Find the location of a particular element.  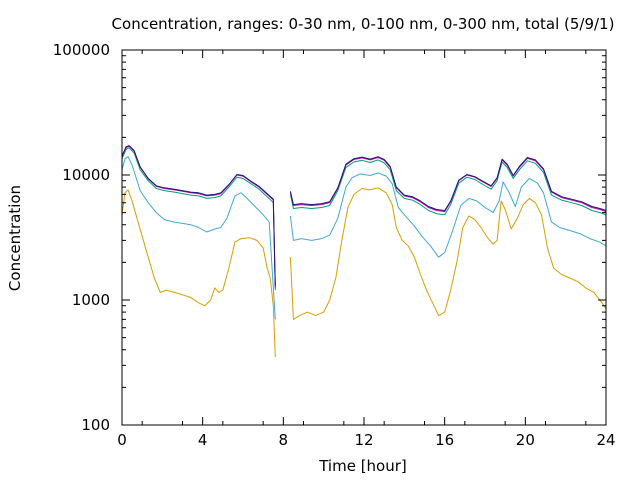

y-tick-label-3: 100000 is located at coordinates (81, 50).